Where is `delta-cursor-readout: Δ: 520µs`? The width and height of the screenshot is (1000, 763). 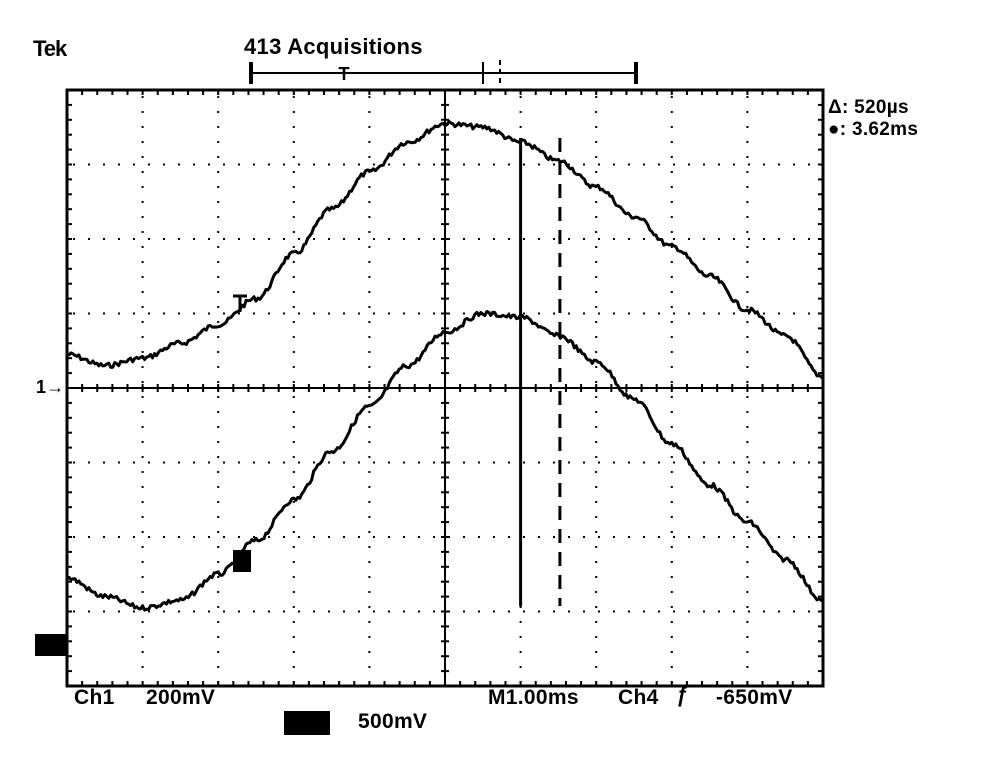
delta-cursor-readout: Δ: 520µs is located at coordinates (868, 108).